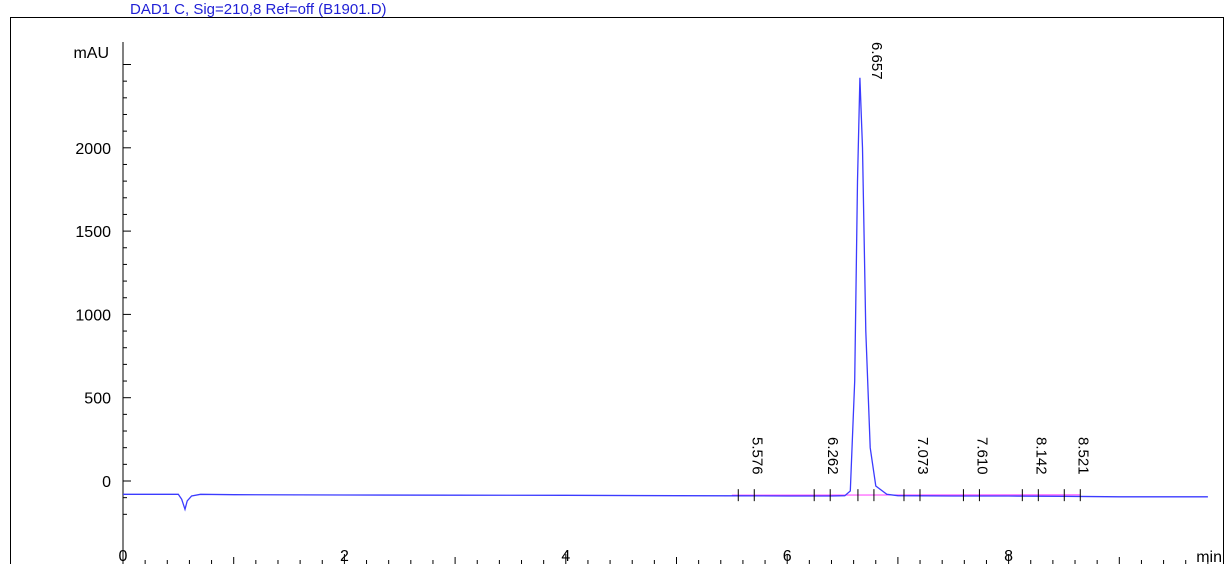 The width and height of the screenshot is (1225, 564). Describe the element at coordinates (981, 456) in the screenshot. I see `peak-label: 7.610` at that location.